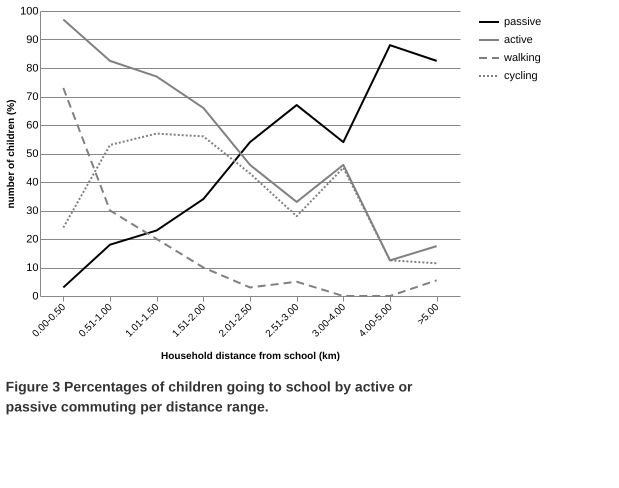 Image resolution: width=619 pixels, height=488 pixels. What do you see at coordinates (29, 12) in the screenshot?
I see `y-tick-label: 100` at bounding box center [29, 12].